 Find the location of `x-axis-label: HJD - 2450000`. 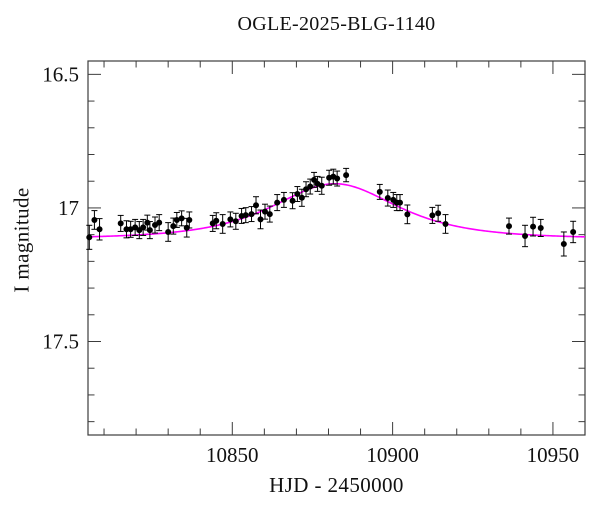

x-axis-label: HJD - 2450000 is located at coordinates (336, 485).